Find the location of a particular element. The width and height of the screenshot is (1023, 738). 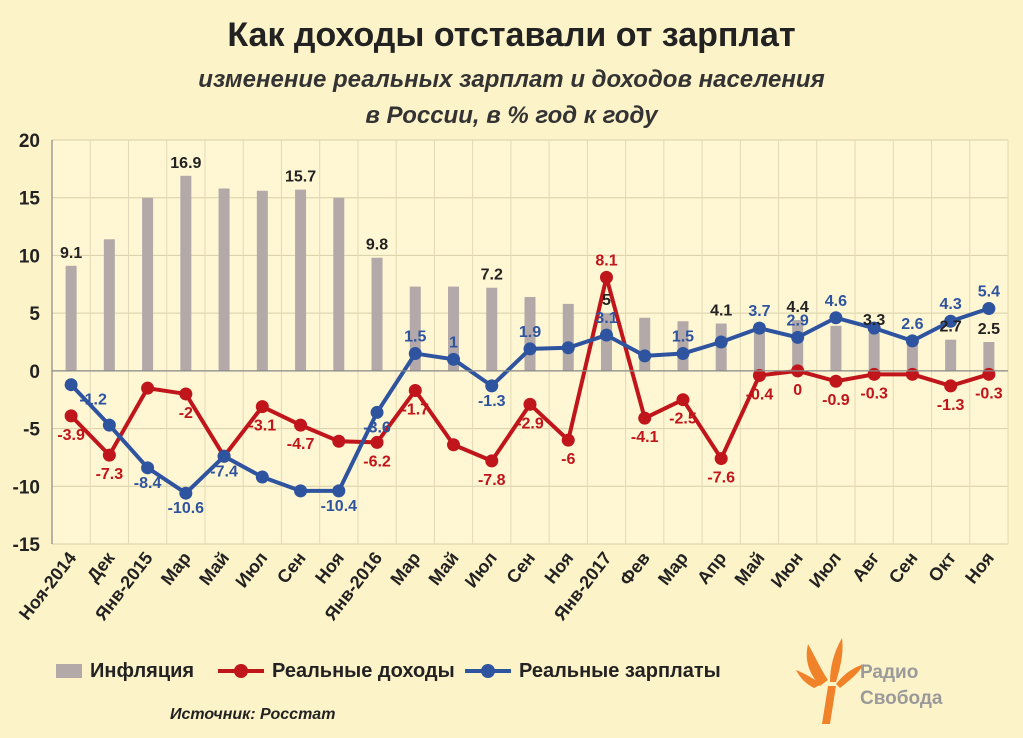

chart-title: Как доходы отставали от зарплат is located at coordinates (511, 35).